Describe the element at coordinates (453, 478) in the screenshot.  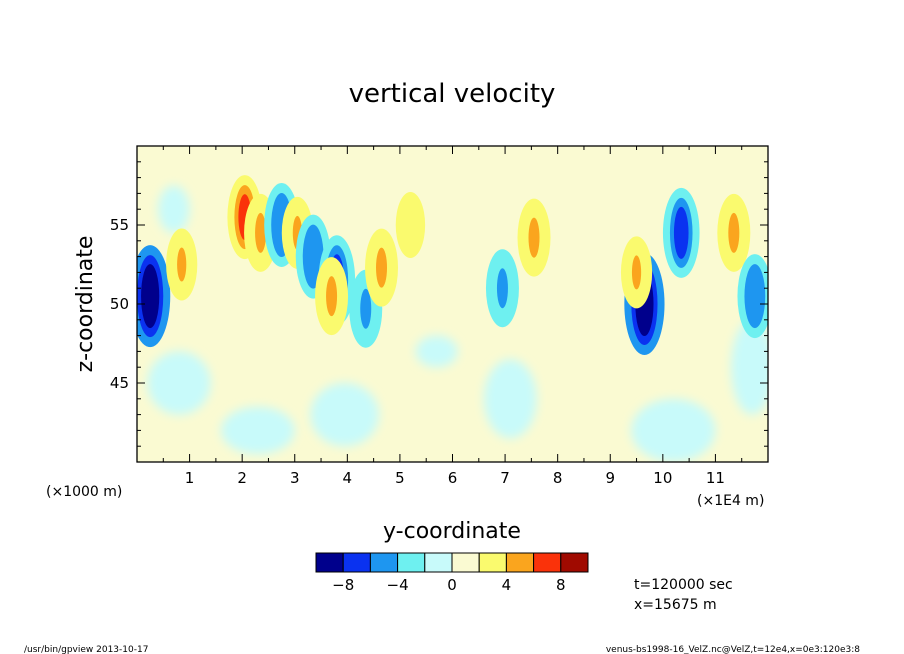
I see `x-tick-label: 6` at that location.